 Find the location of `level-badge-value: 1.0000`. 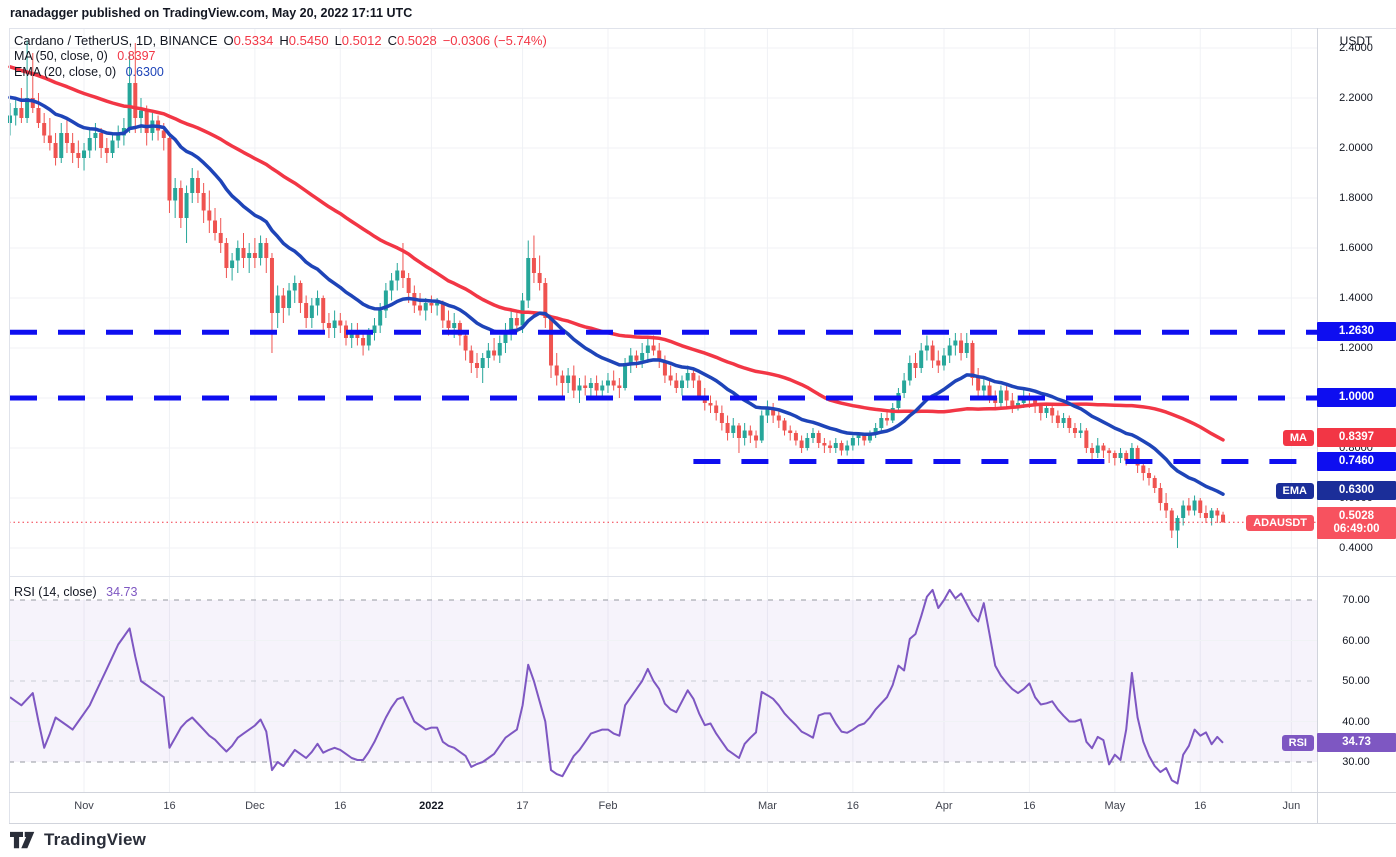

level-badge-value: 1.0000 is located at coordinates (1356, 397).